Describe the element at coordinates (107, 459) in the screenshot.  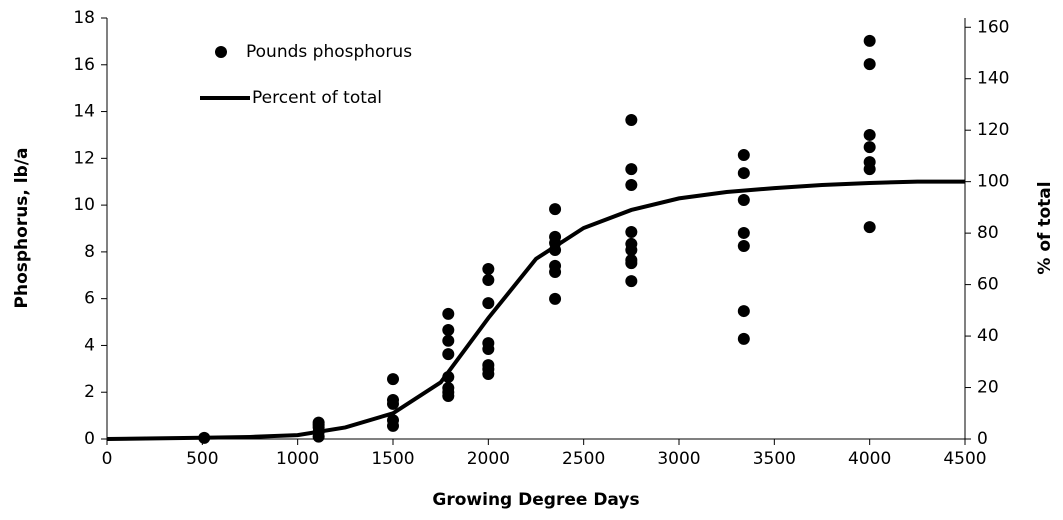
I see `x-tick-label: 0` at that location.